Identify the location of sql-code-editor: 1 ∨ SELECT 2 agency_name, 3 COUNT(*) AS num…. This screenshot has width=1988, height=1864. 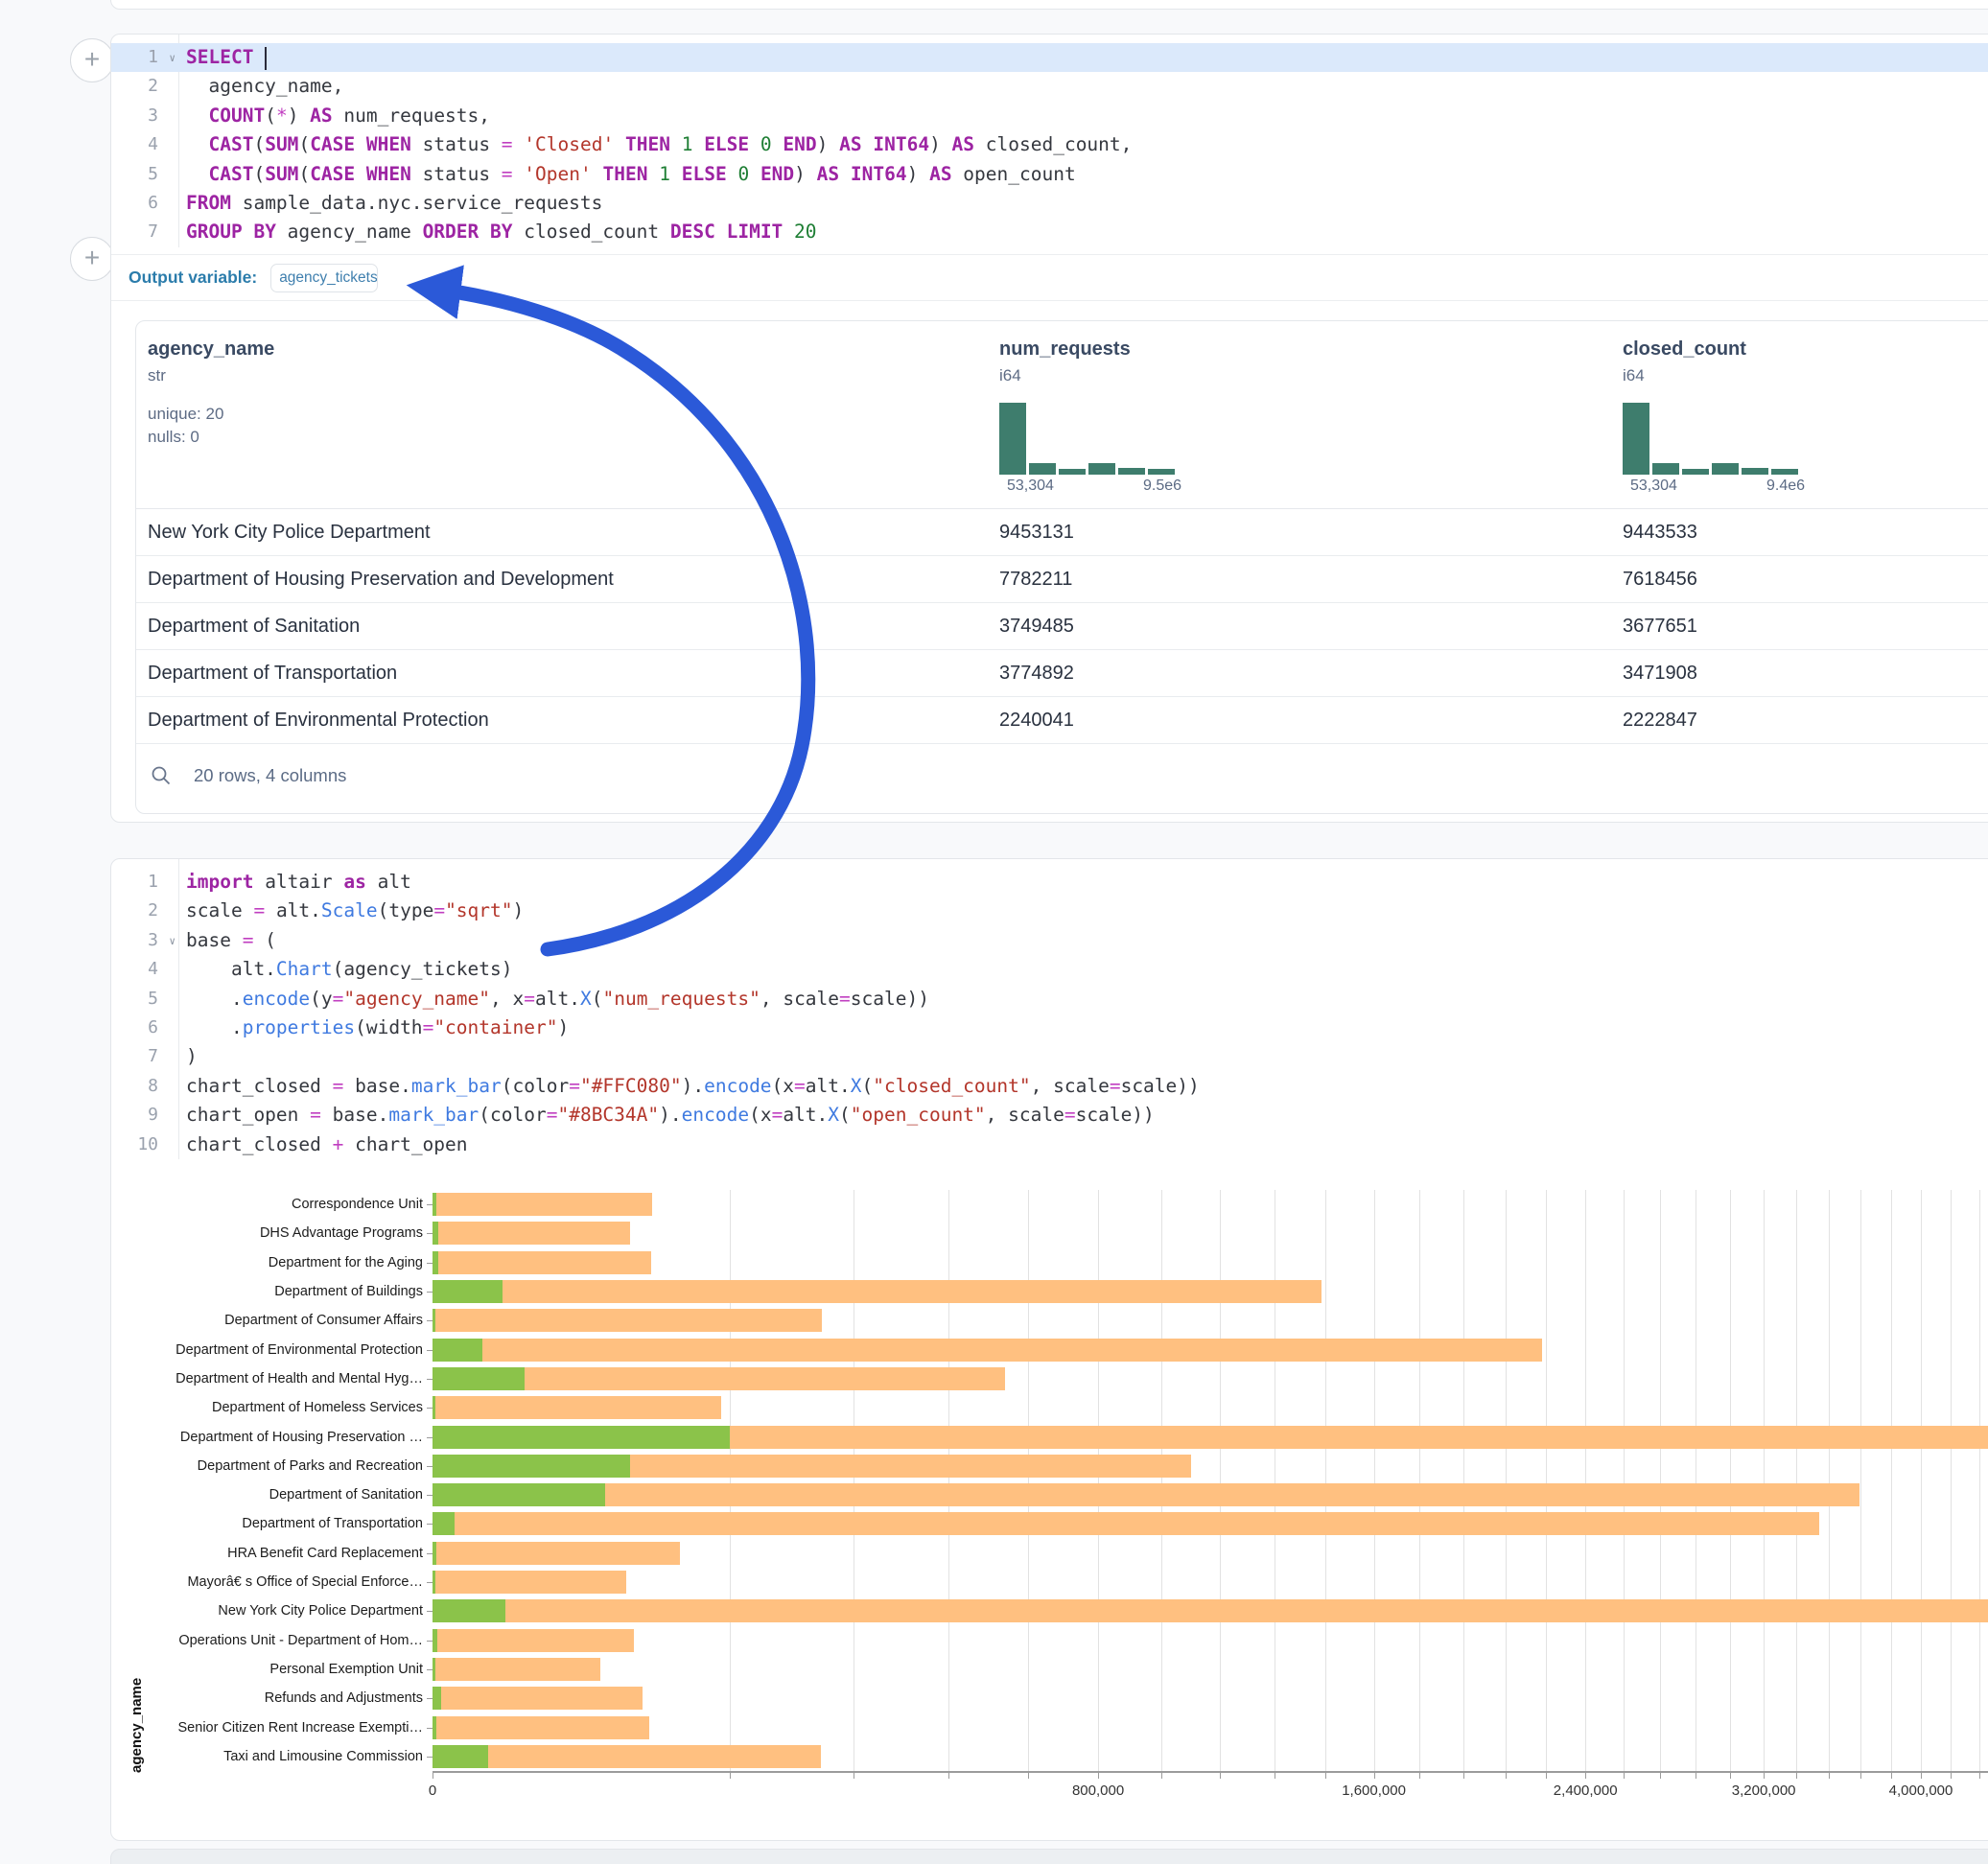
(1049, 141).